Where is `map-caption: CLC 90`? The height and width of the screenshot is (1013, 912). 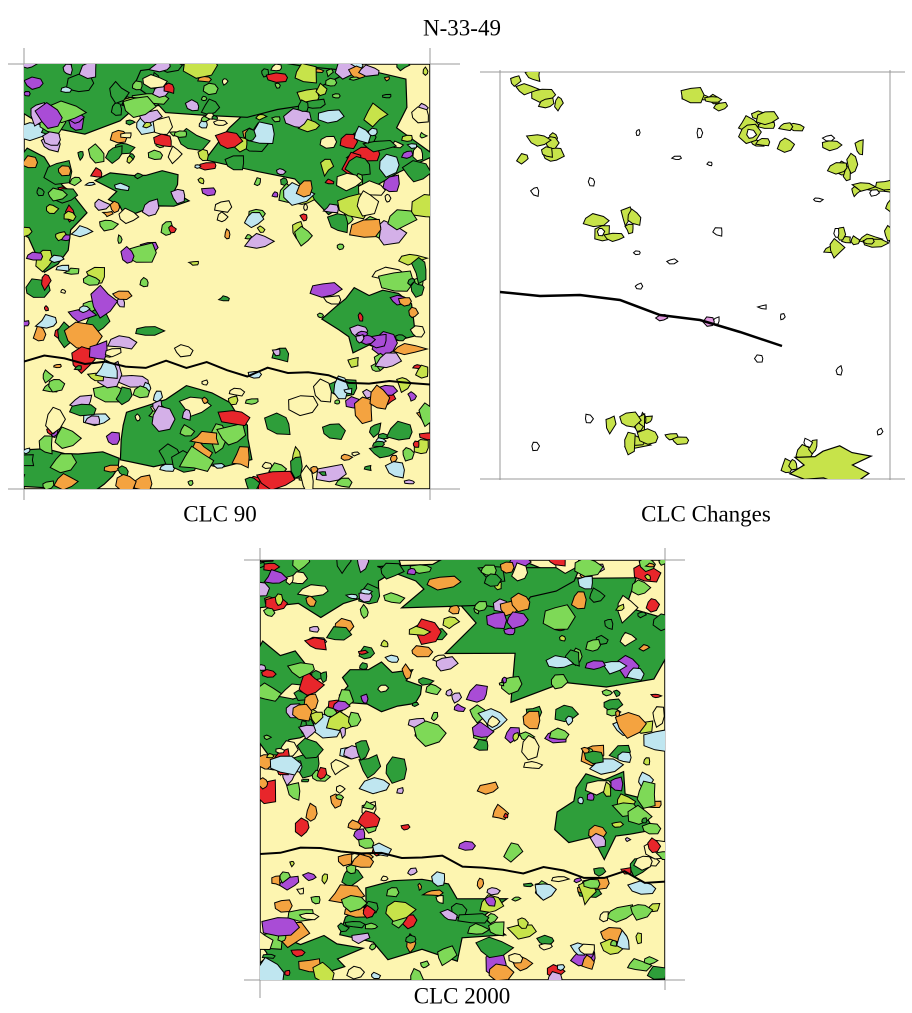
map-caption: CLC 90 is located at coordinates (219, 513).